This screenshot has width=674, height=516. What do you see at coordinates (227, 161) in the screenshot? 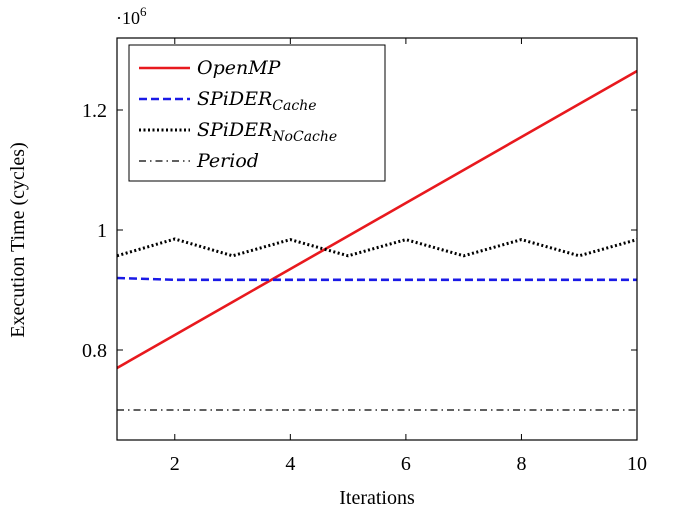
I see `legend-label-period: Period` at bounding box center [227, 161].